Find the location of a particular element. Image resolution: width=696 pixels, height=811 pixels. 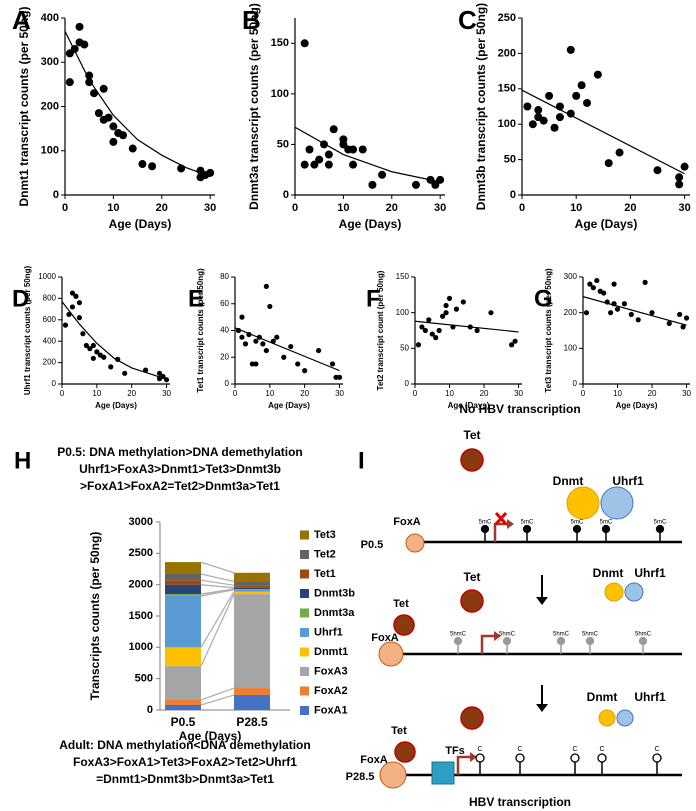

foxa-circle is located at coordinates (391, 654).